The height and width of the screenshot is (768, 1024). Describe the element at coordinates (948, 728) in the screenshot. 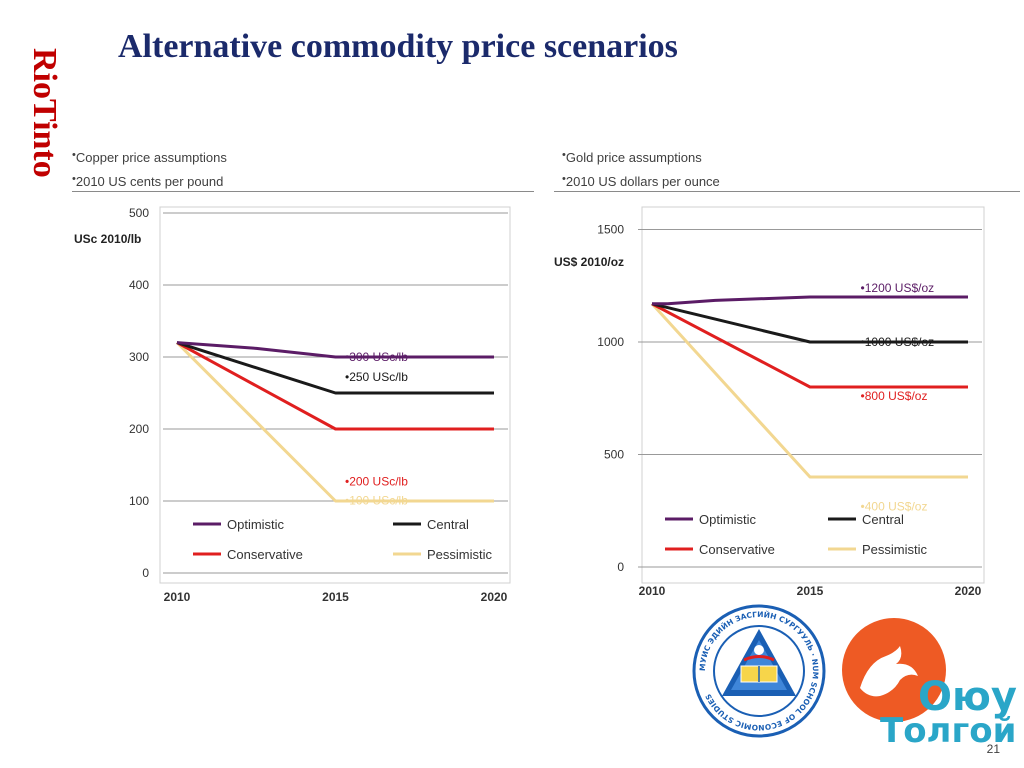

I see `oyu-tolgoi-line2: Толгой` at that location.